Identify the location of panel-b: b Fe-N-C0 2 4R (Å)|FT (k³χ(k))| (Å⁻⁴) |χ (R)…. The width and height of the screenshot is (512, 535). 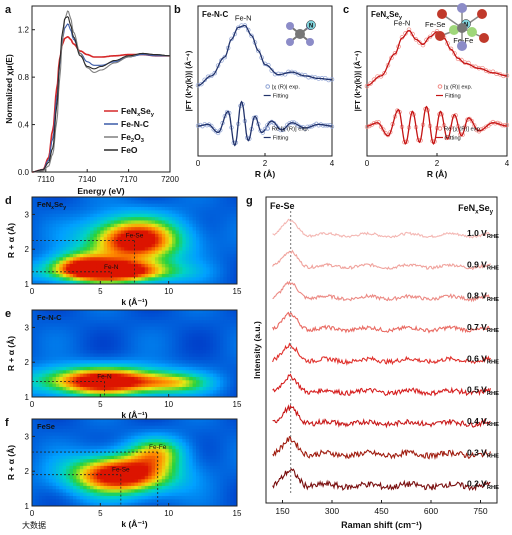
(254, 91).